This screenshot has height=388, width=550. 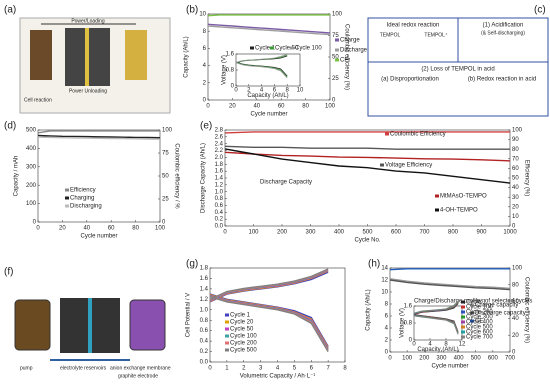 What do you see at coordinates (204, 342) in the screenshot?
I see `y-tick-label: 0.4` at bounding box center [204, 342].